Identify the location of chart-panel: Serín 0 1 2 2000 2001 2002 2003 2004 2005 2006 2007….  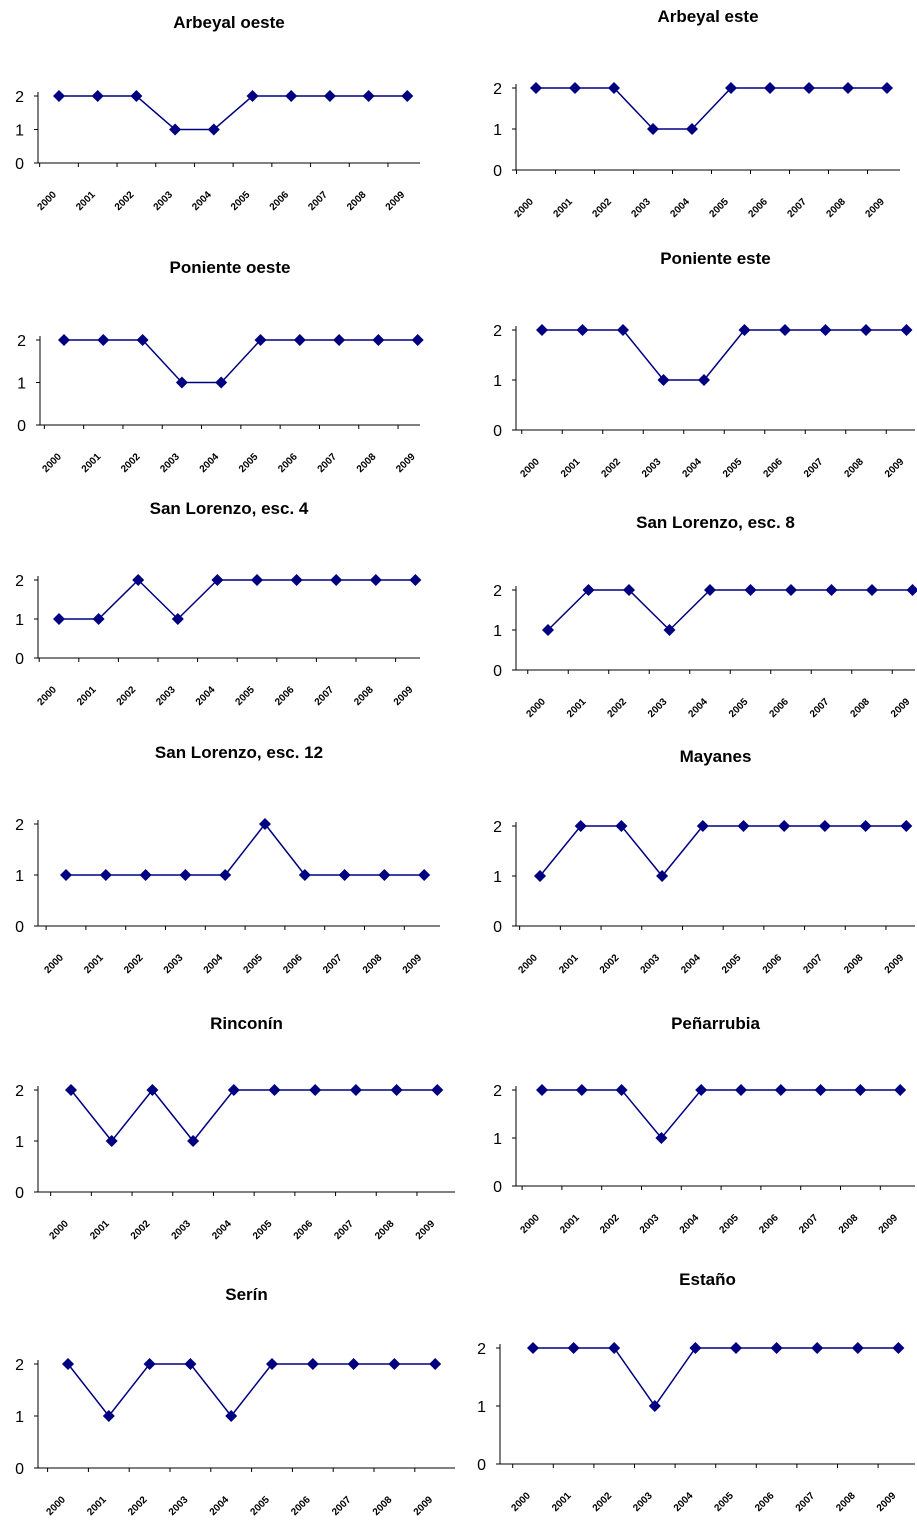
(235, 1401).